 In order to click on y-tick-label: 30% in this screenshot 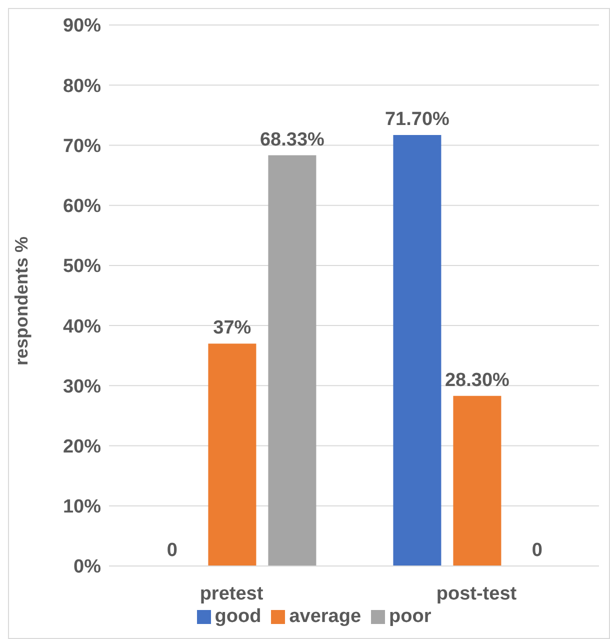, I will do `click(82, 387)`.